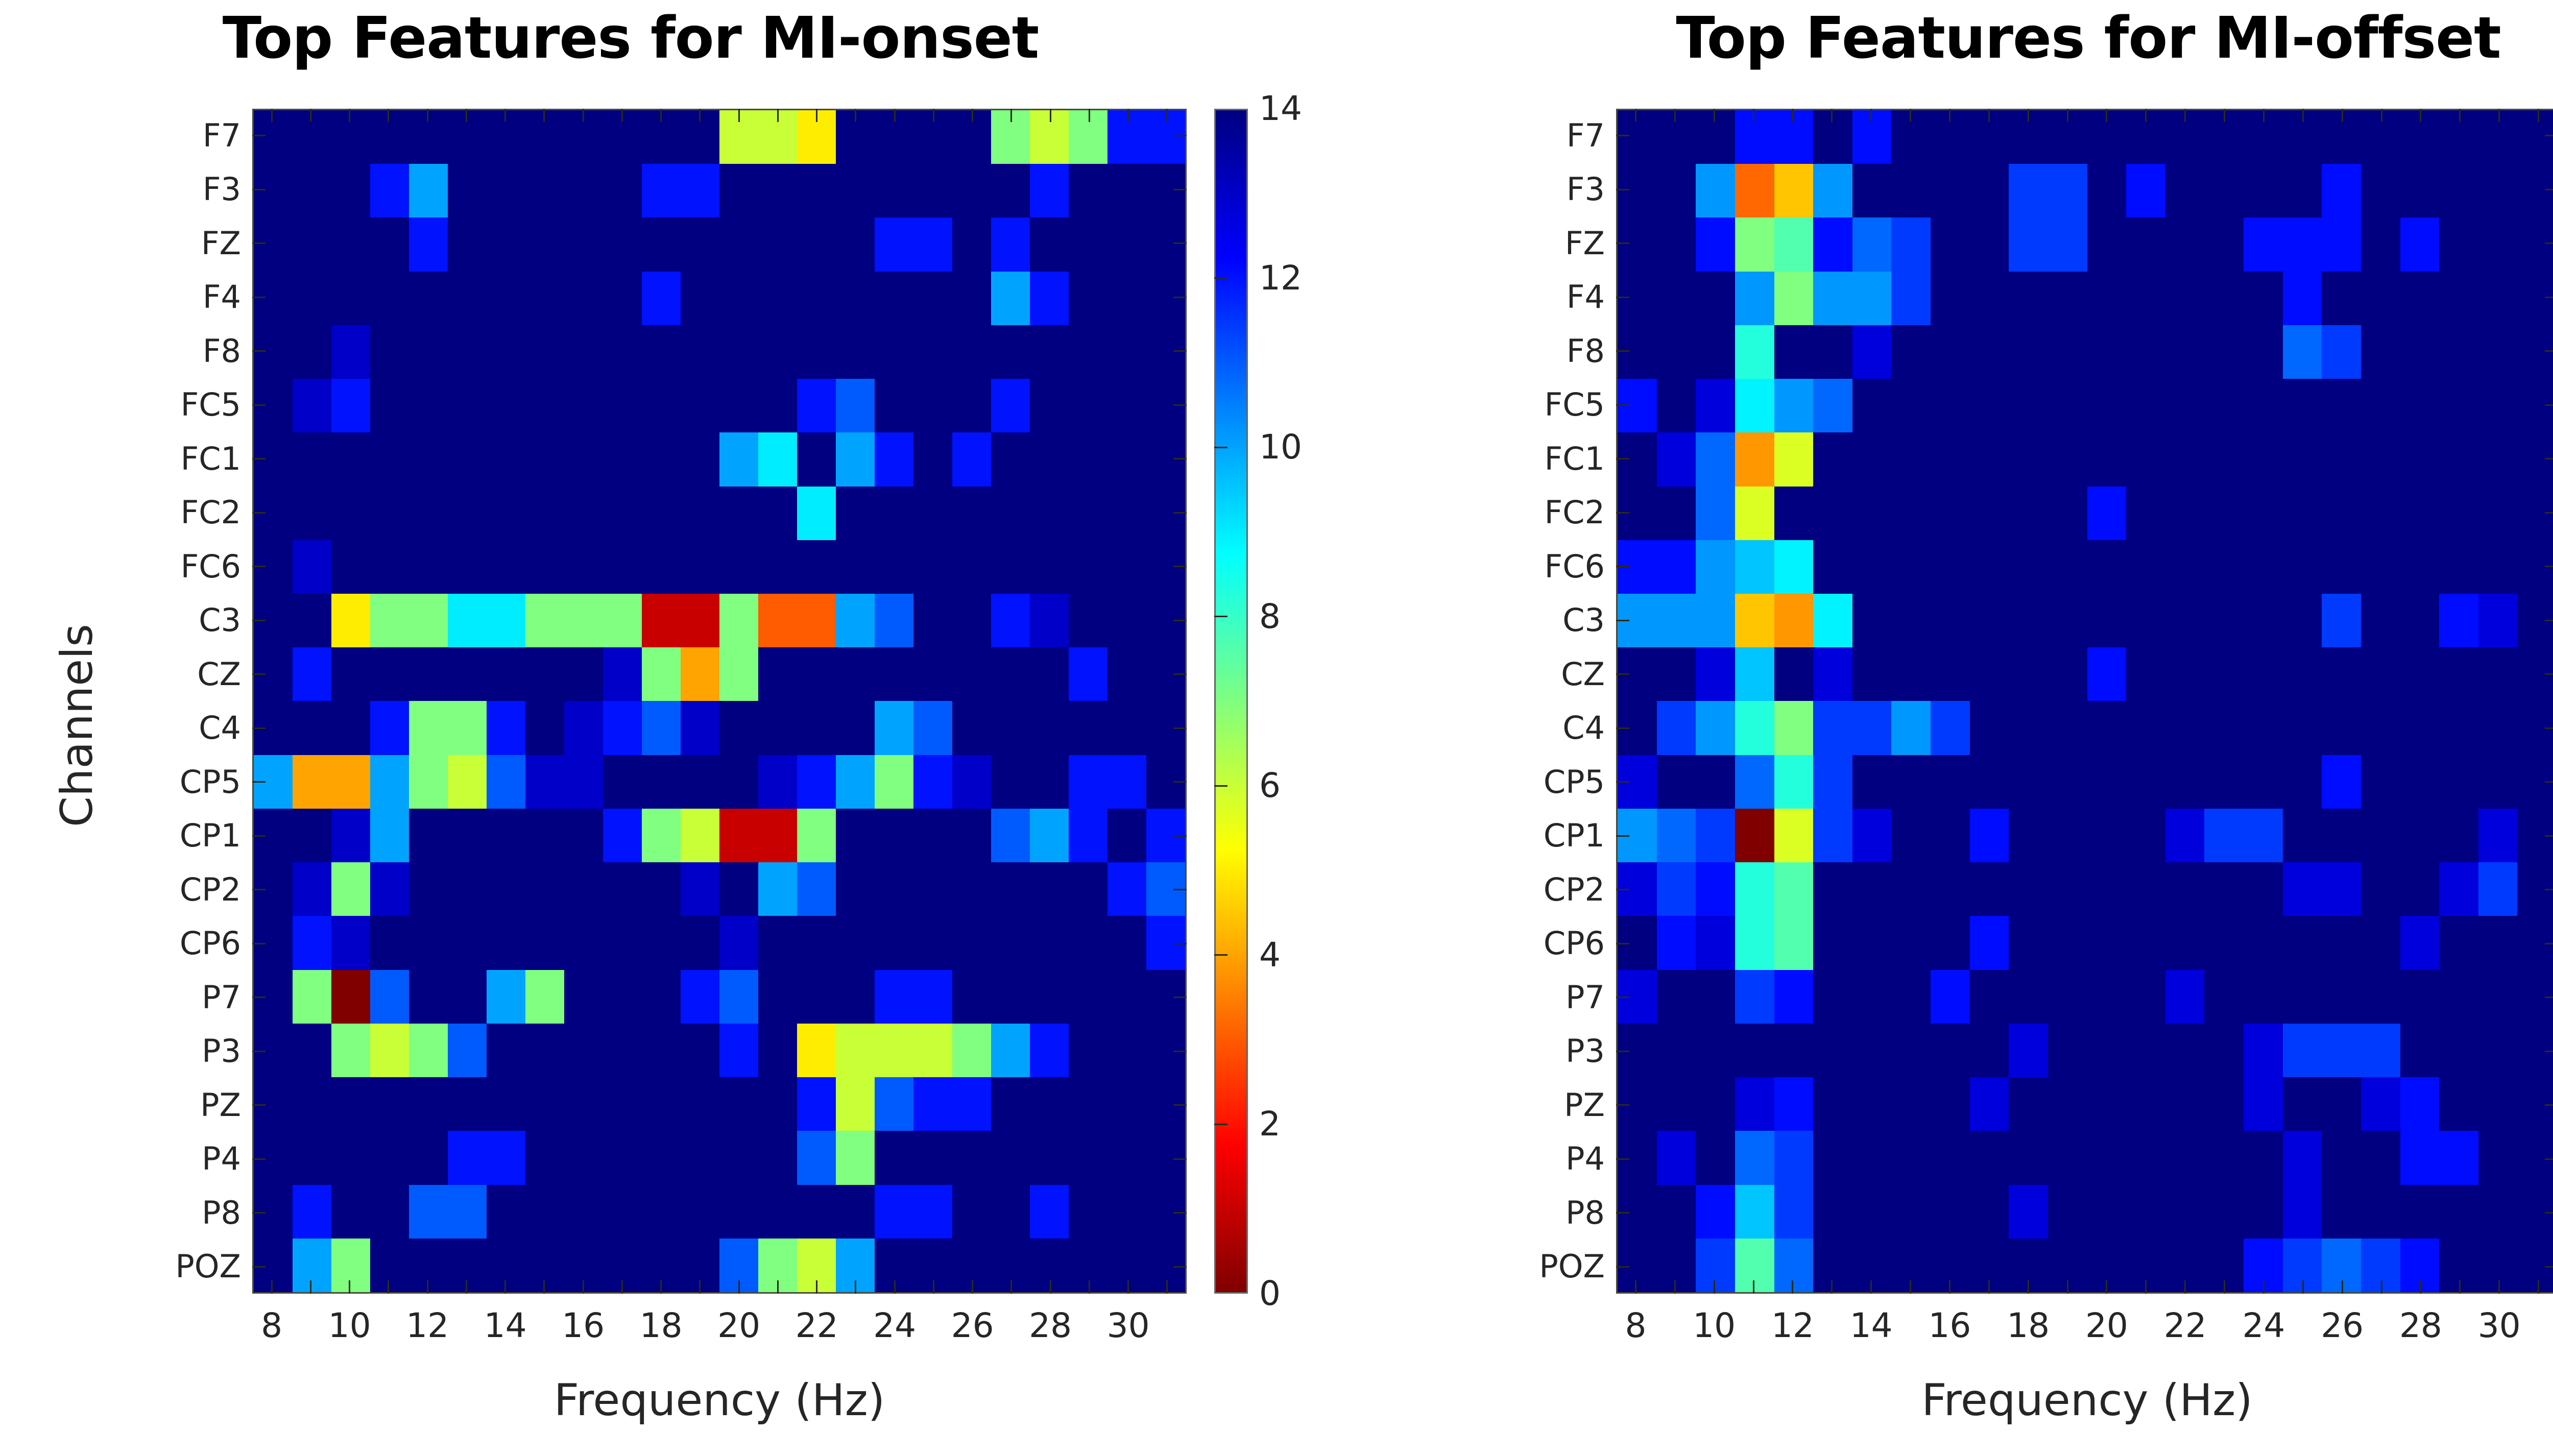 The image size is (2553, 1456). What do you see at coordinates (2185, 1325) in the screenshot?
I see `x-tick-label: 22` at bounding box center [2185, 1325].